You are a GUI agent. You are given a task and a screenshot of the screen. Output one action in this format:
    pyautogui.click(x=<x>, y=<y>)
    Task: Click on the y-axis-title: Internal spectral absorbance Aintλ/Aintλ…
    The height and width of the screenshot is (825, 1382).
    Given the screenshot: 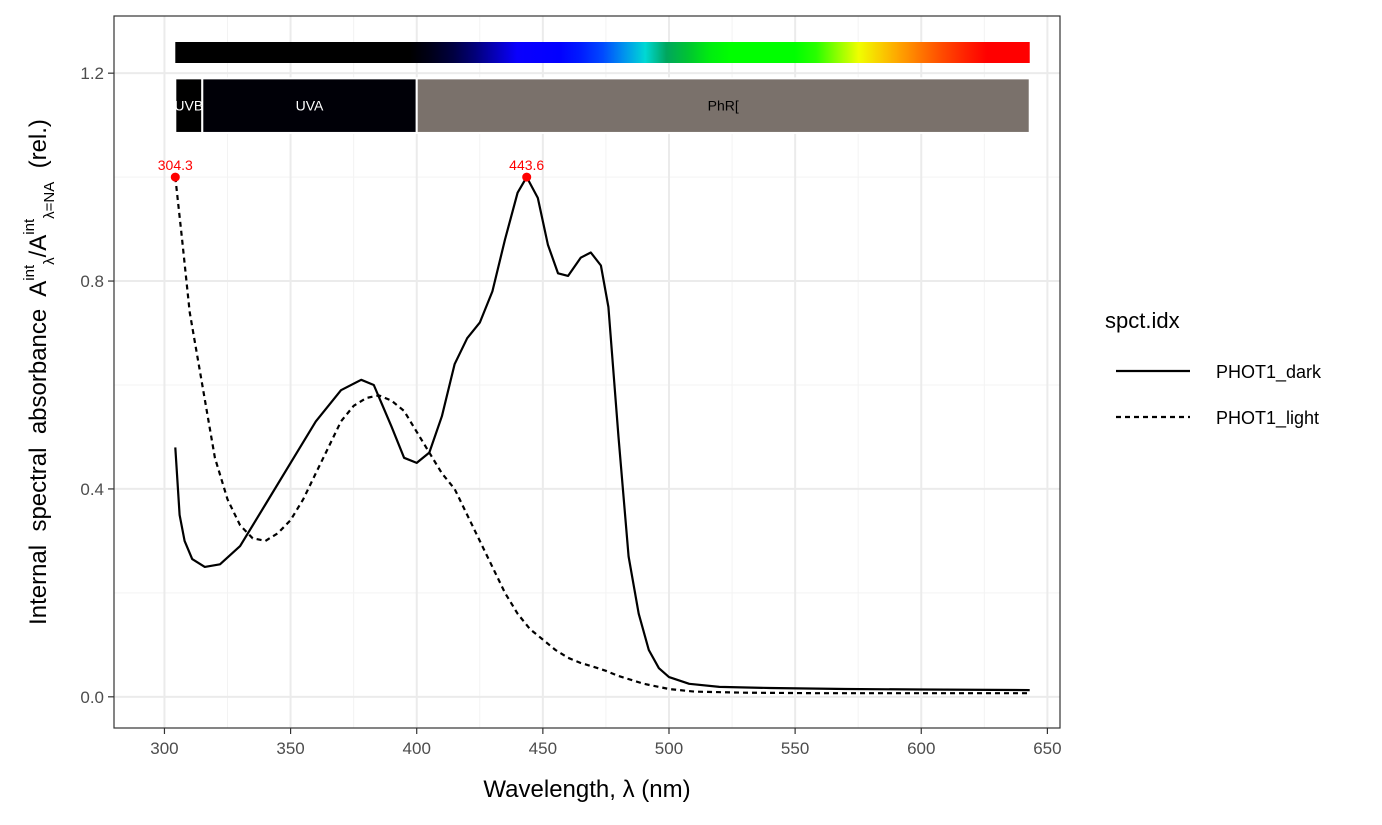 What is the action you would take?
    pyautogui.click(x=39, y=372)
    